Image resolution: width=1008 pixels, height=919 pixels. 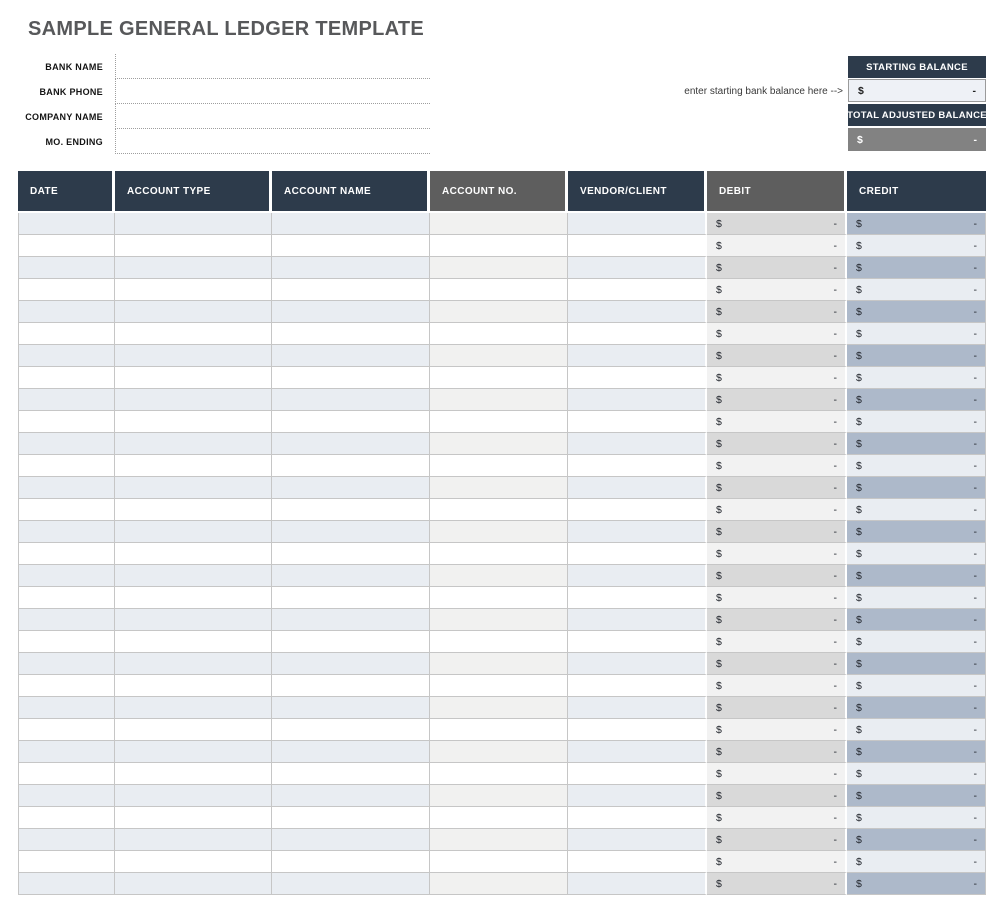 I want to click on mo-ending-field, so click(x=272, y=141).